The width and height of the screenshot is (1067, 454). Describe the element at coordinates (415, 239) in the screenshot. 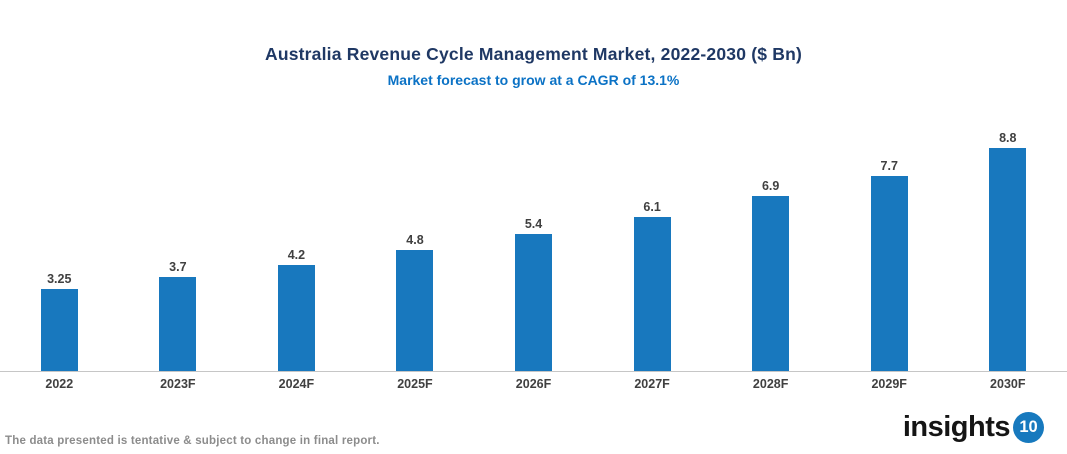

I see `bar-value-label: 4.8` at that location.